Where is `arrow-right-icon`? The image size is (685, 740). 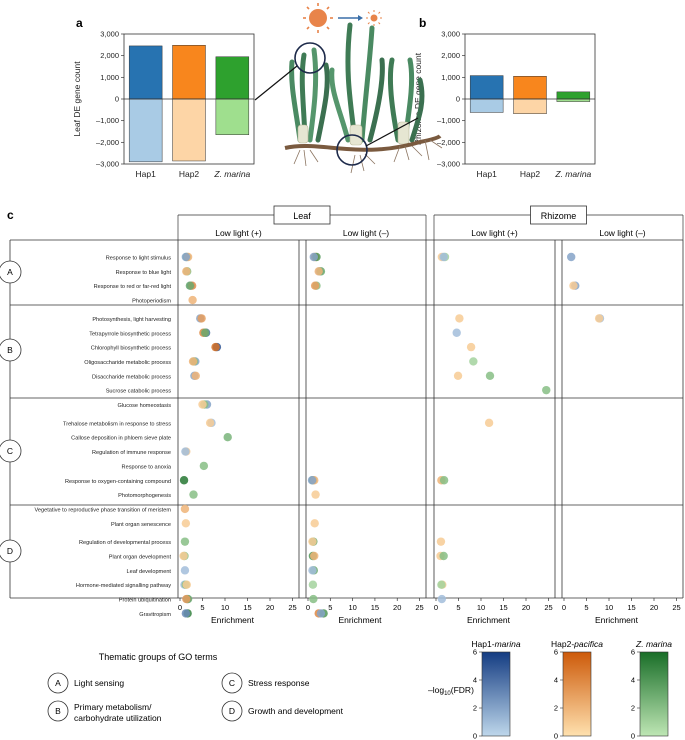
arrow-right-icon is located at coordinates (350, 18).